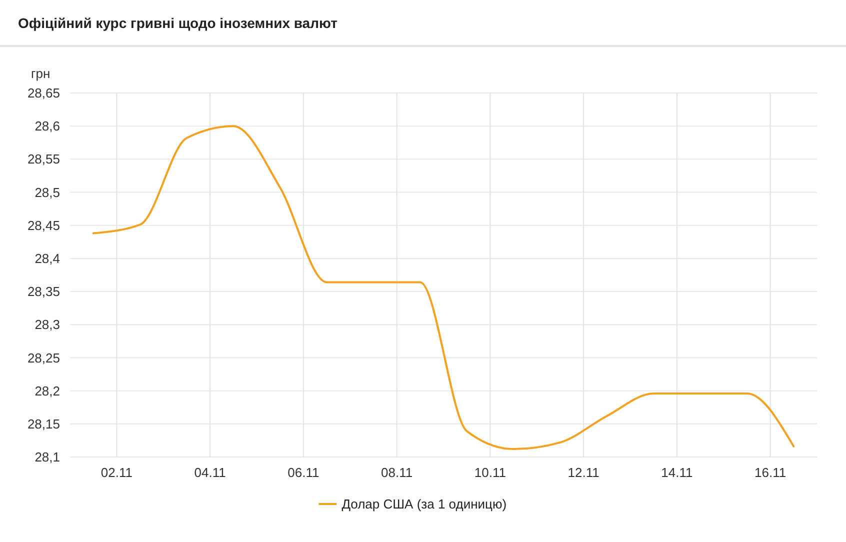 Image resolution: width=846 pixels, height=542 pixels. Describe the element at coordinates (43, 159) in the screenshot. I see `y-tick-label: 28,55` at that location.